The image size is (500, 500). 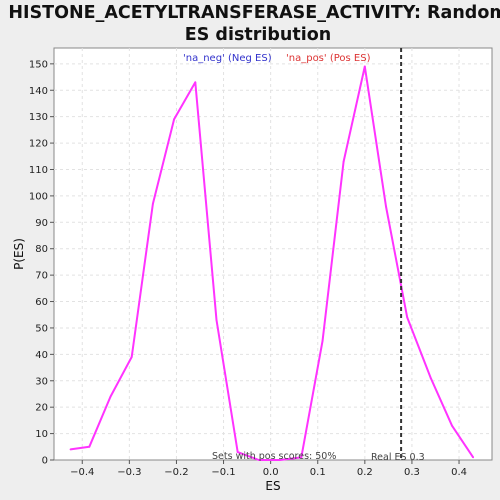 What do you see at coordinates (41, 381) in the screenshot?
I see `y-tick-label: 30` at bounding box center [41, 381].